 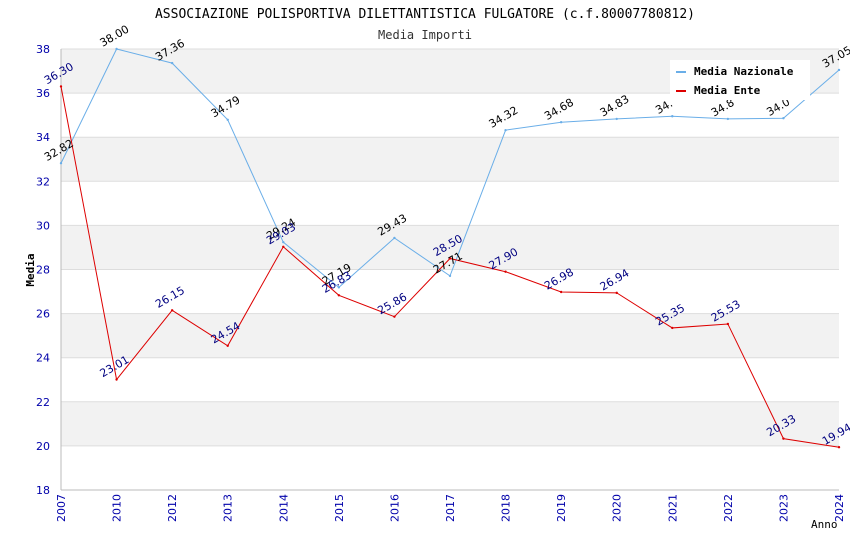 What do you see at coordinates (115, 36) in the screenshot?
I see `data-label: 38.00` at bounding box center [115, 36].